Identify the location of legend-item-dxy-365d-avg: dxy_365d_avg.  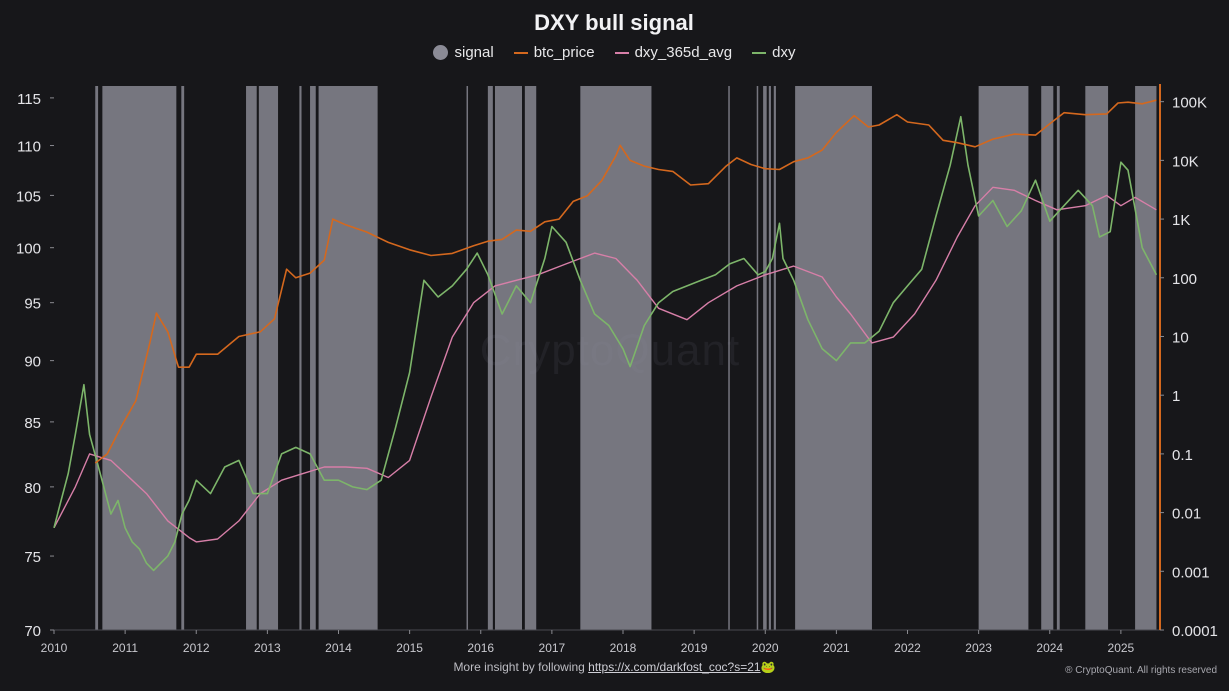
(673, 52).